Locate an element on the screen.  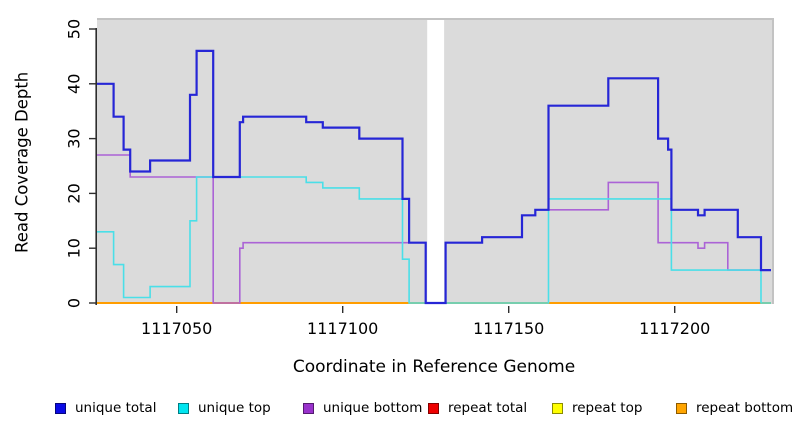
legend-item-repeat-bottom: repeat bottom is located at coordinates (734, 408).